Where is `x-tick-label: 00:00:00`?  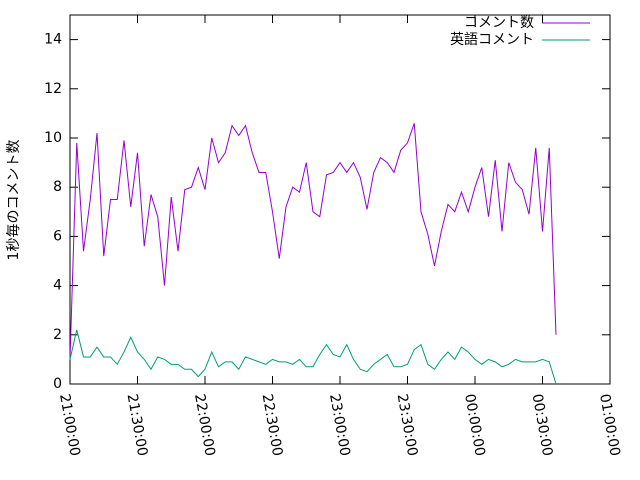 x-tick-label: 00:00:00 is located at coordinates (474, 425).